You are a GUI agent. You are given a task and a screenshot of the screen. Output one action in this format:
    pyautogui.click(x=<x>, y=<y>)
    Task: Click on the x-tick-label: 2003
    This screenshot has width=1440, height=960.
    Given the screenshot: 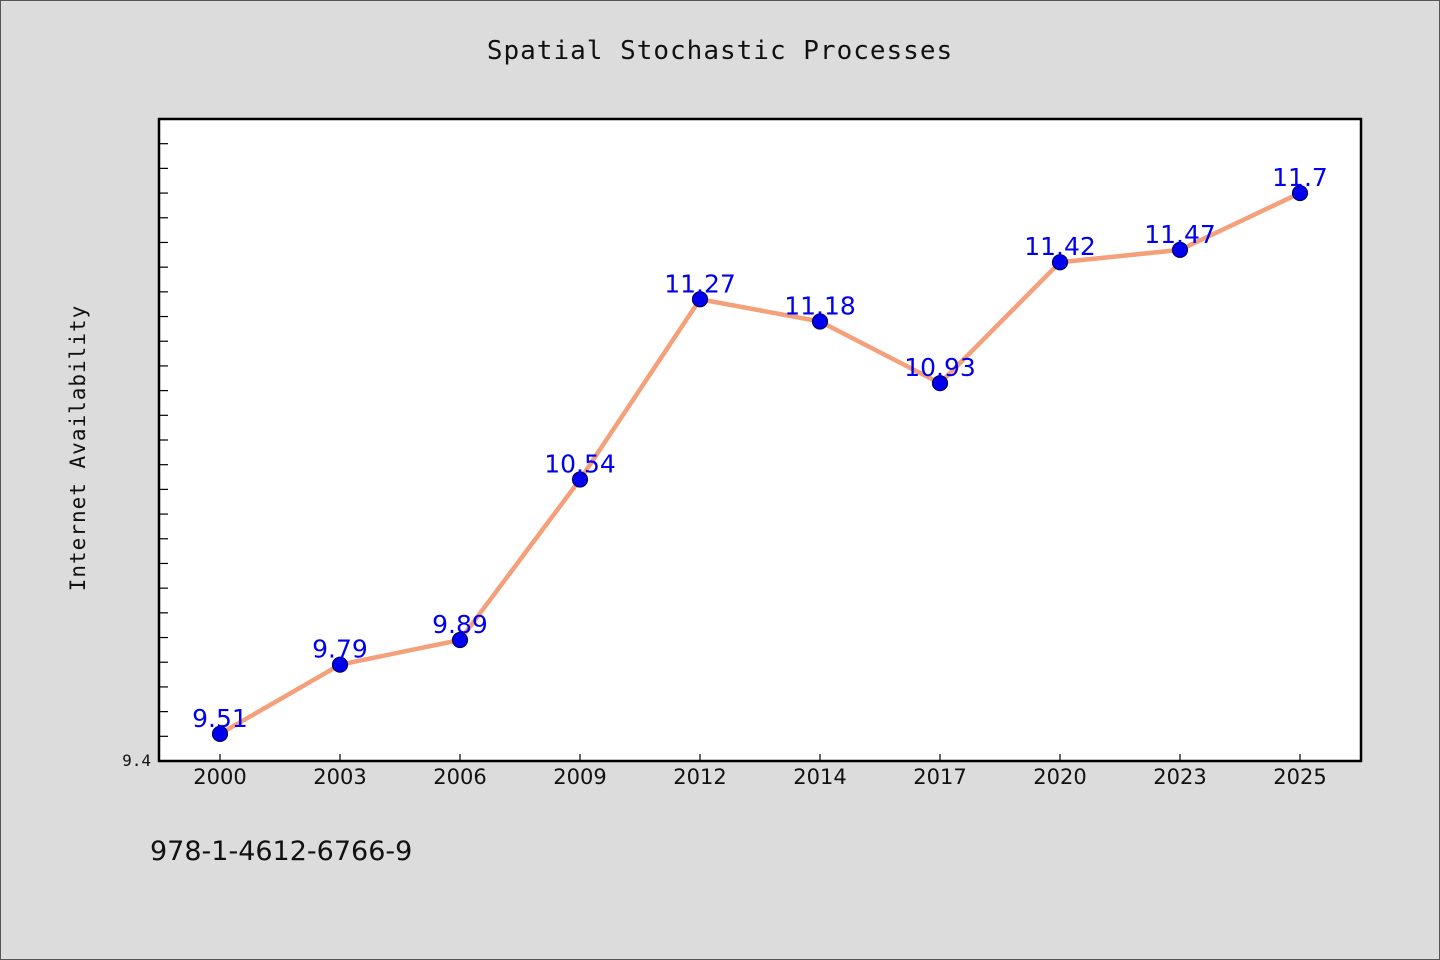 What is the action you would take?
    pyautogui.click(x=339, y=777)
    